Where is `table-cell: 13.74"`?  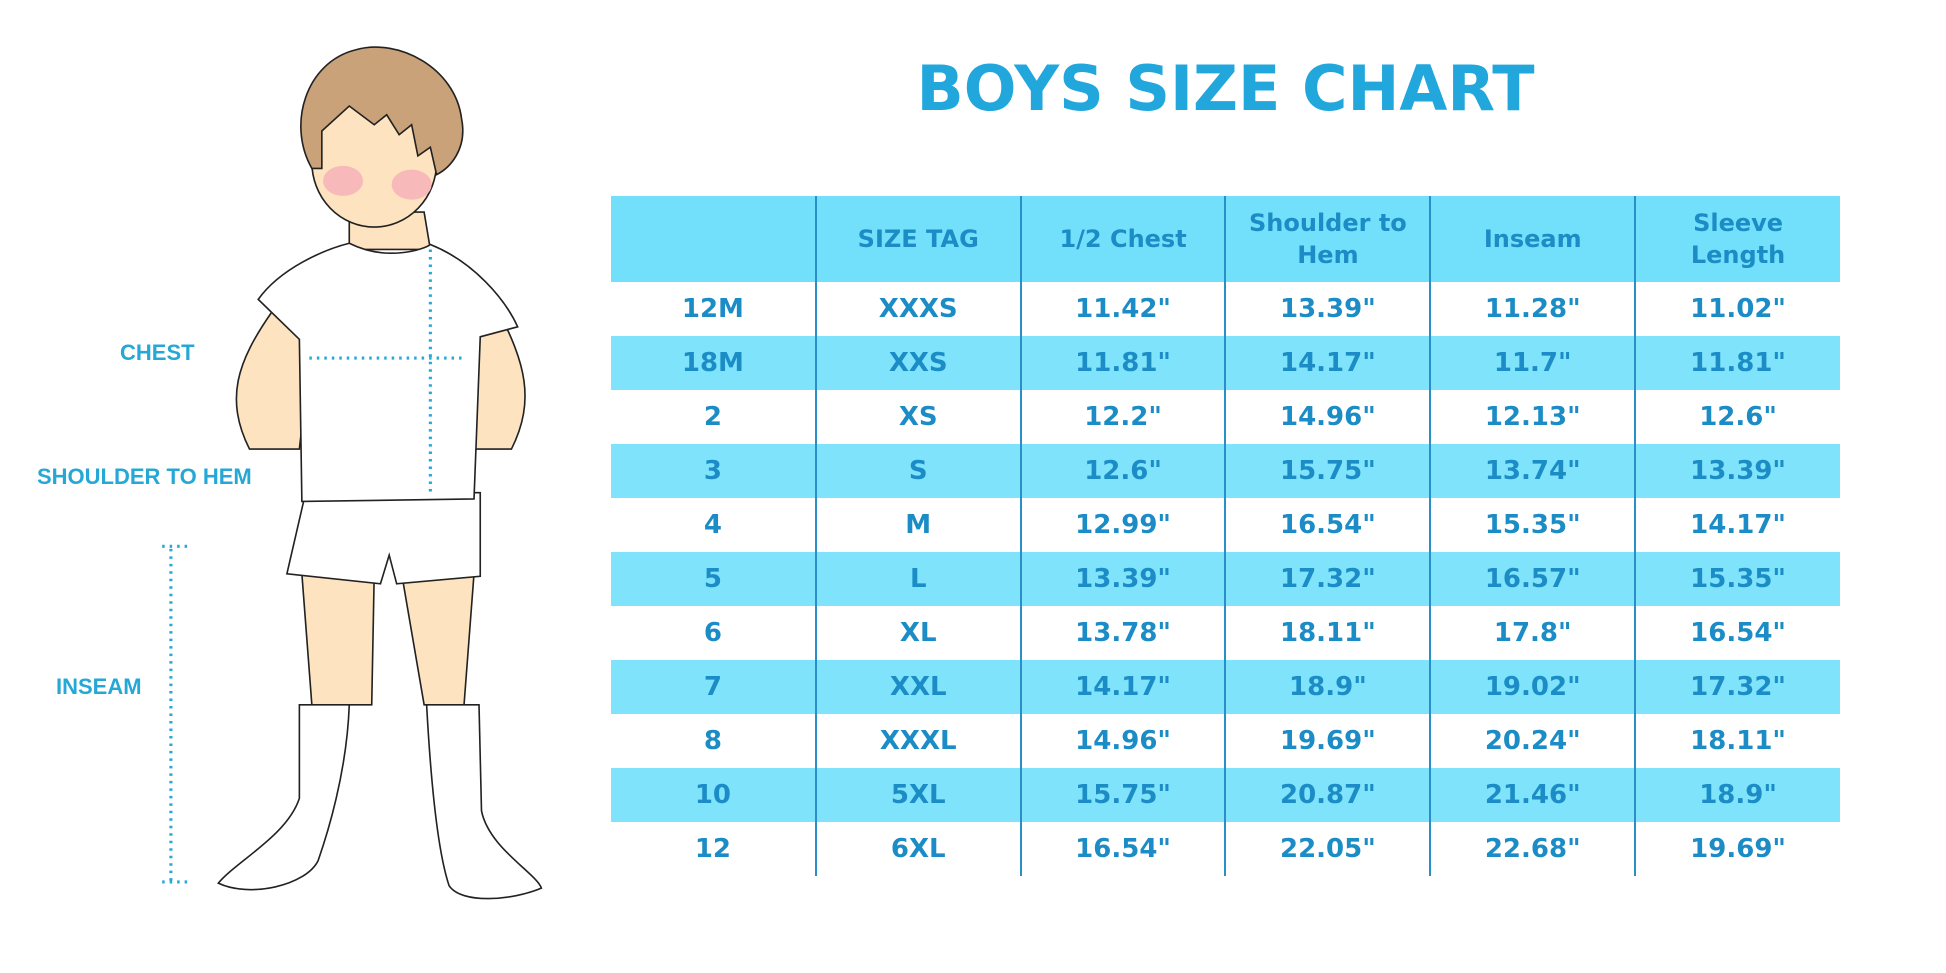 table-cell: 13.74" is located at coordinates (1532, 471).